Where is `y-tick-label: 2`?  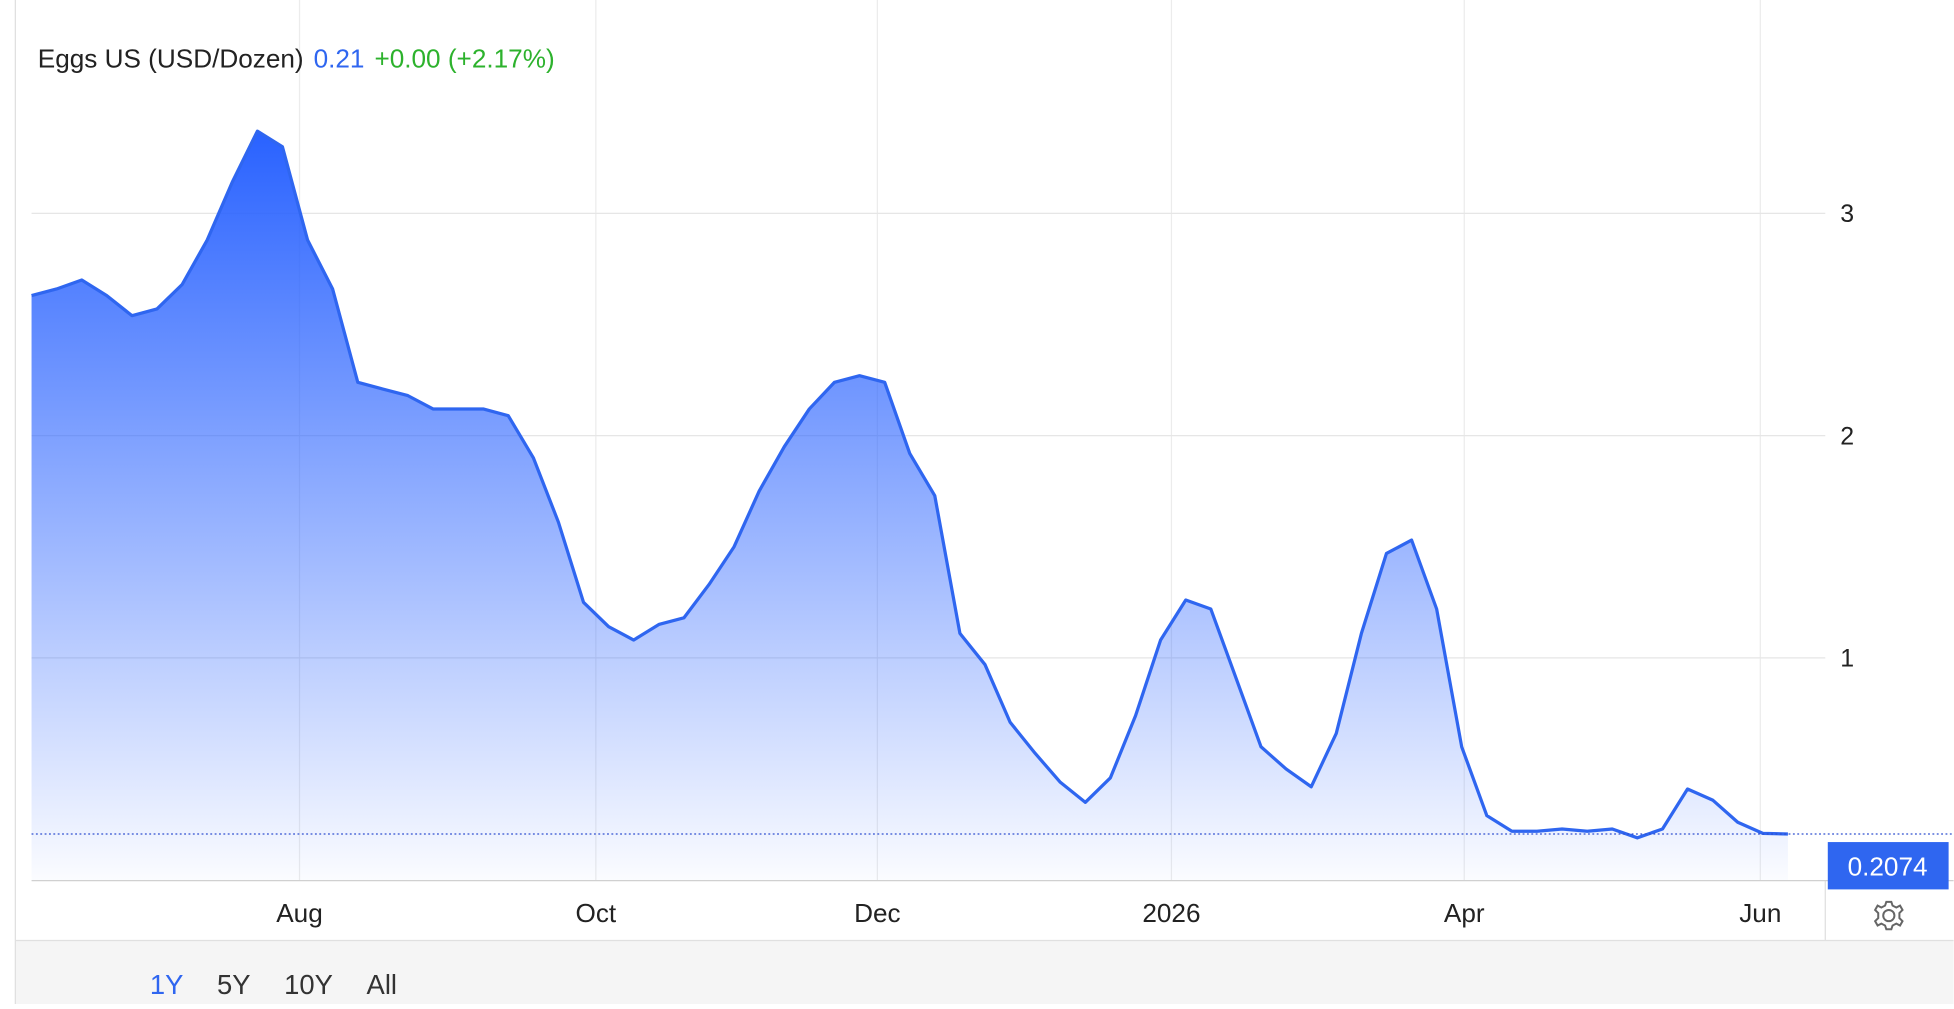
y-tick-label: 2 is located at coordinates (1847, 436).